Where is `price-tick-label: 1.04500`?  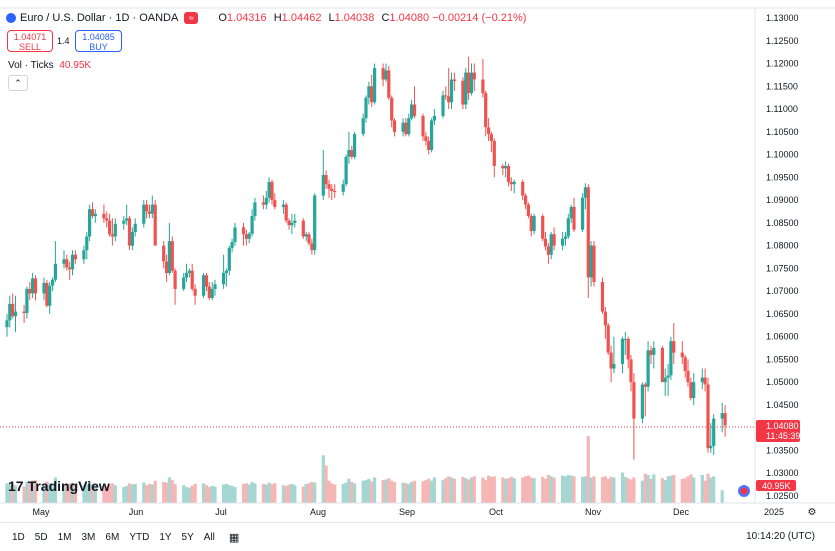 price-tick-label: 1.04500 is located at coordinates (782, 405).